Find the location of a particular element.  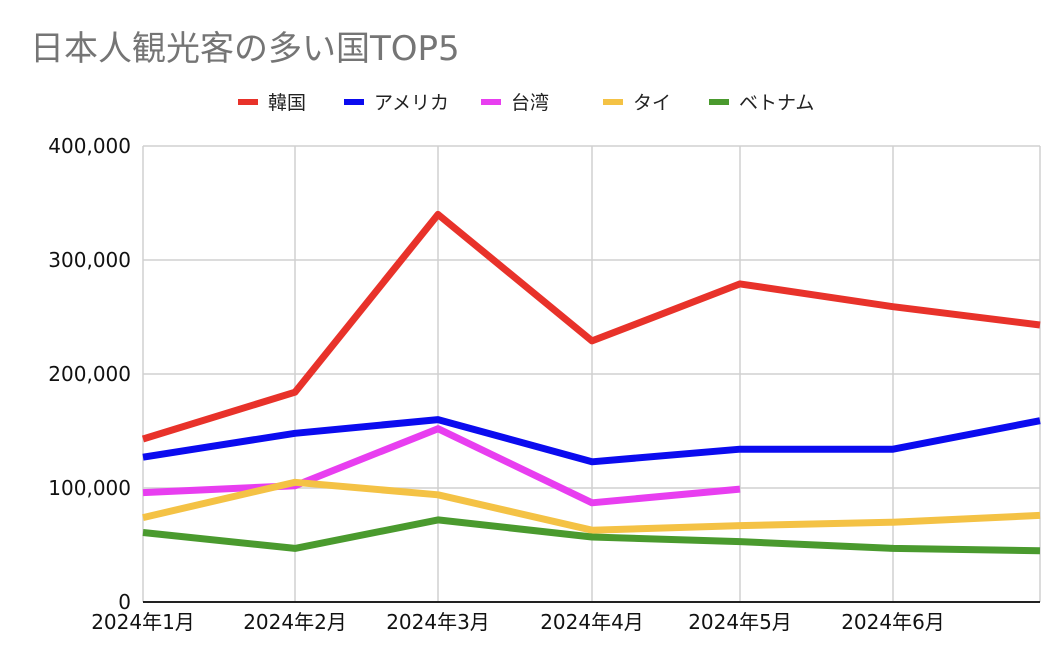

x-tick-label: 2024年5月 is located at coordinates (740, 622).